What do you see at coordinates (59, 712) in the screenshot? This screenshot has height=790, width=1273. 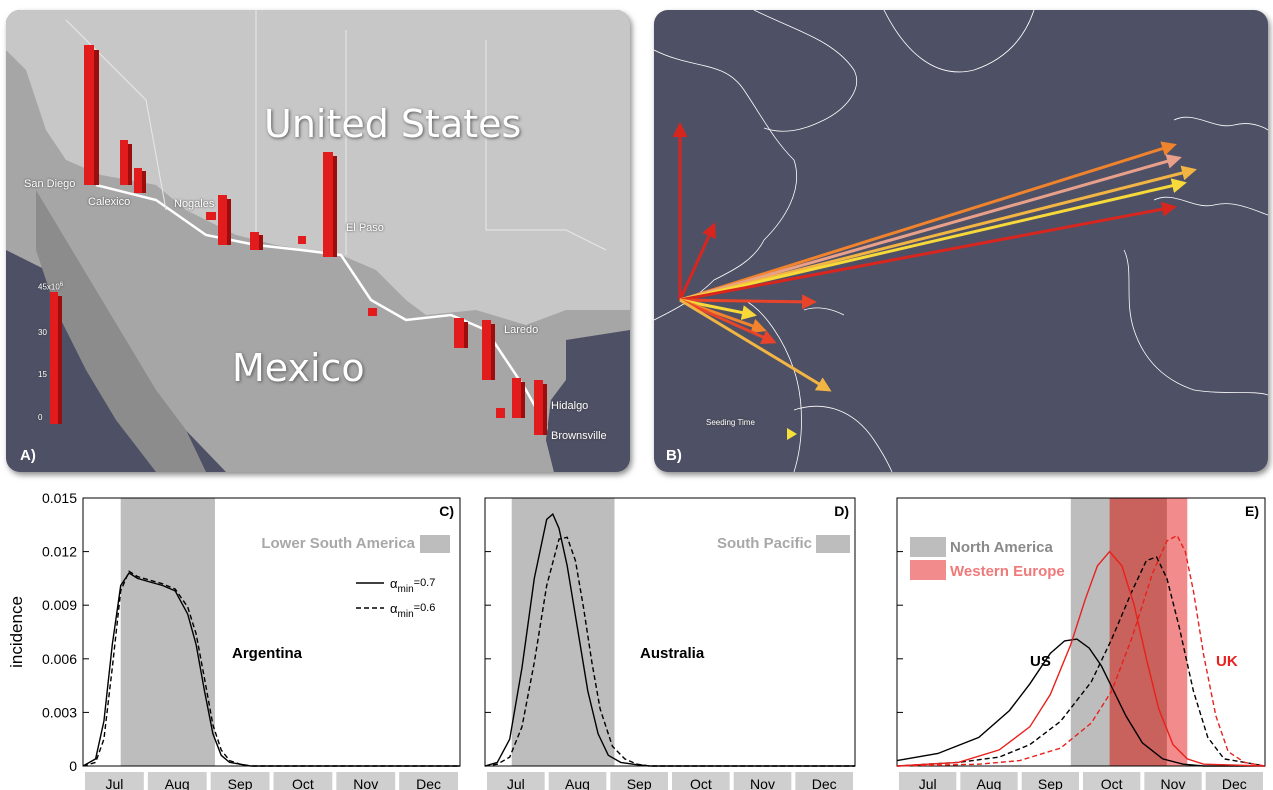 I see `y-tick-label: 0.003` at bounding box center [59, 712].